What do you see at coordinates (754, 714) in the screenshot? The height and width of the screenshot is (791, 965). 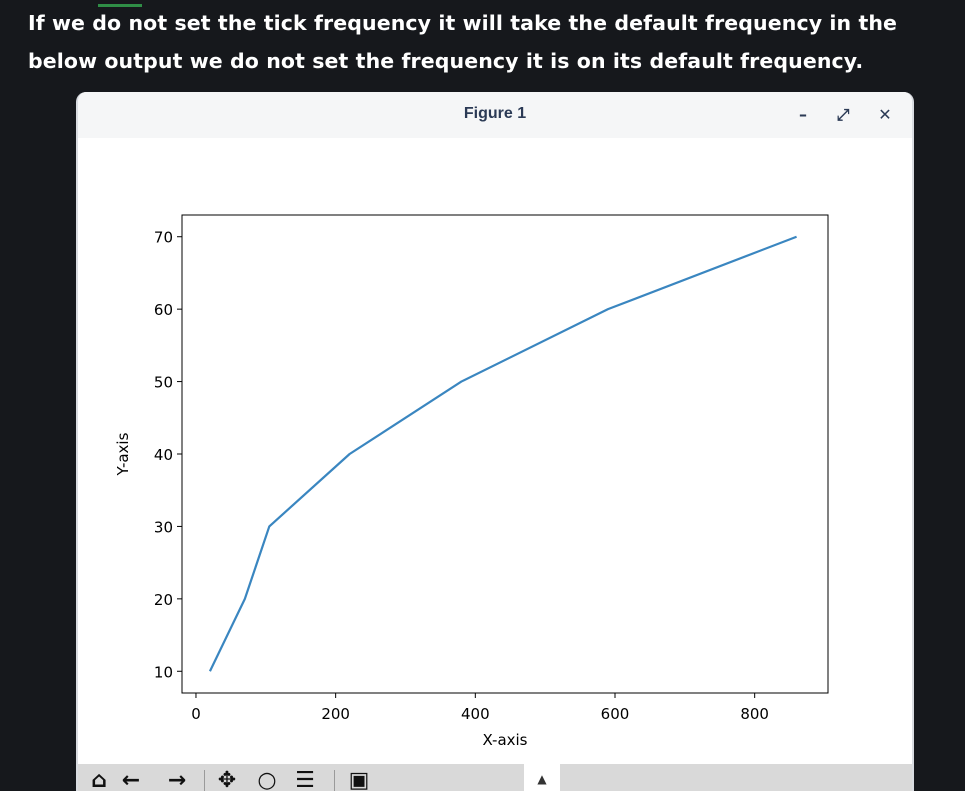 I see `x-tick-label: 800` at bounding box center [754, 714].